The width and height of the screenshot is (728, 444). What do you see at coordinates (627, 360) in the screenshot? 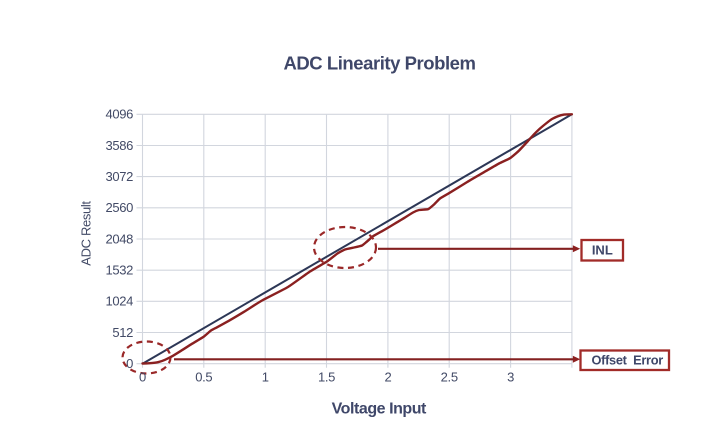
I see `svg-text: Offset Error` at bounding box center [627, 360].